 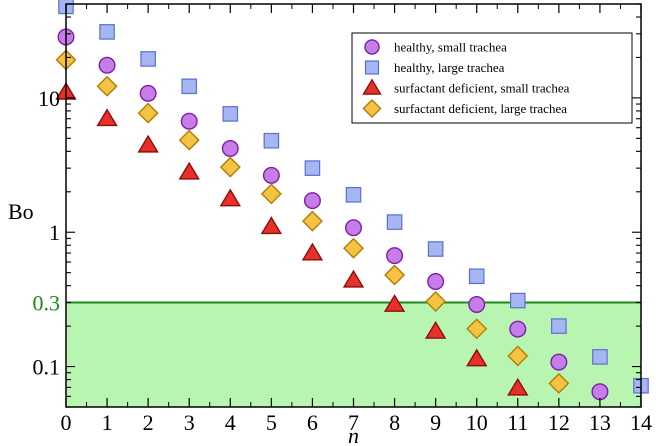 I want to click on y-tick-label: 0.1, so click(x=47, y=367).